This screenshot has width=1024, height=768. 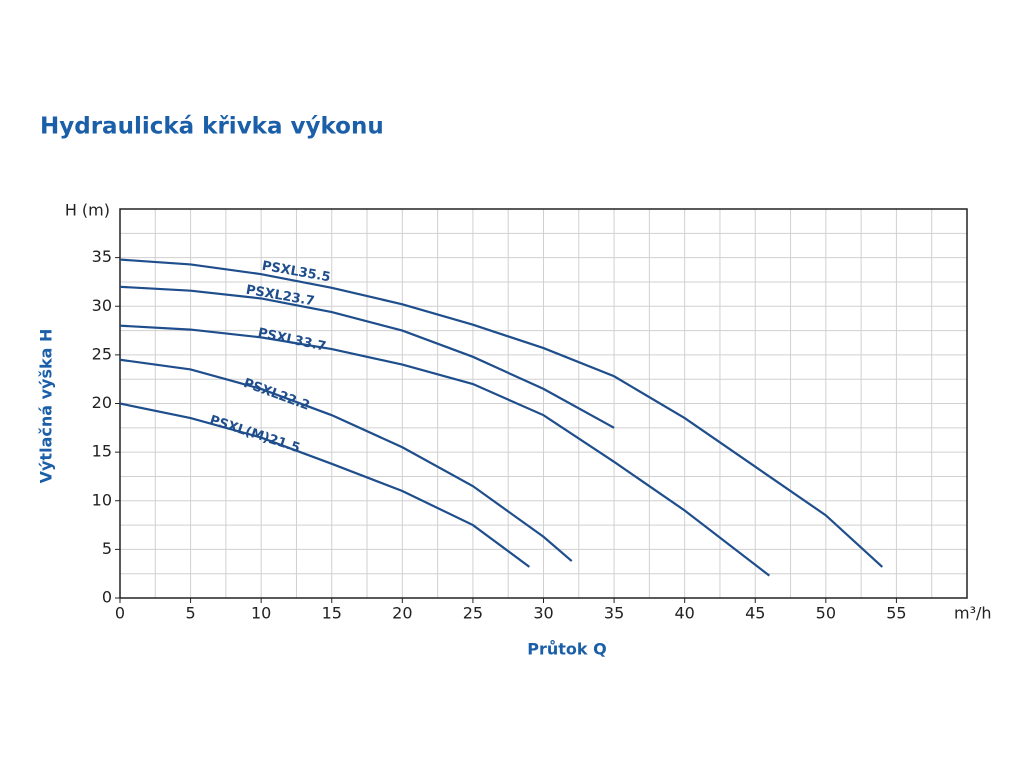 I want to click on curve-label: PSXL(M)21.5, so click(x=255, y=434).